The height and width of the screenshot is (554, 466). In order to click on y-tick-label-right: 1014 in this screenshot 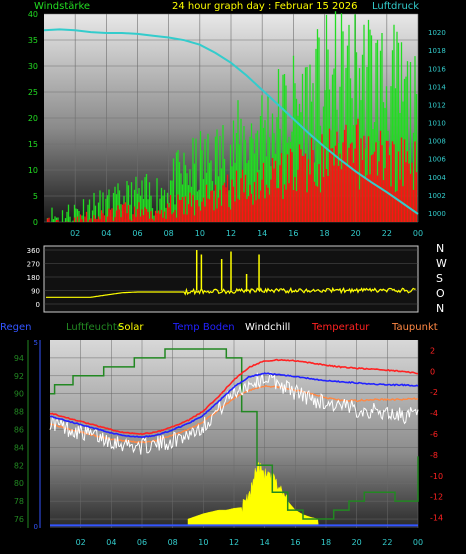, I will do `click(437, 87)`.